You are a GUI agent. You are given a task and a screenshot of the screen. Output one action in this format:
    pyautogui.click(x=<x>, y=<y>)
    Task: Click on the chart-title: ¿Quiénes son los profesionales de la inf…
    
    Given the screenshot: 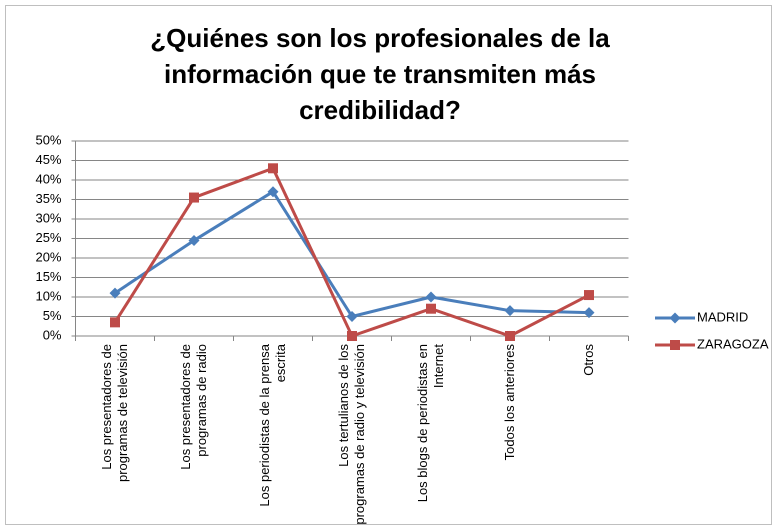 What is the action you would take?
    pyautogui.click(x=380, y=74)
    